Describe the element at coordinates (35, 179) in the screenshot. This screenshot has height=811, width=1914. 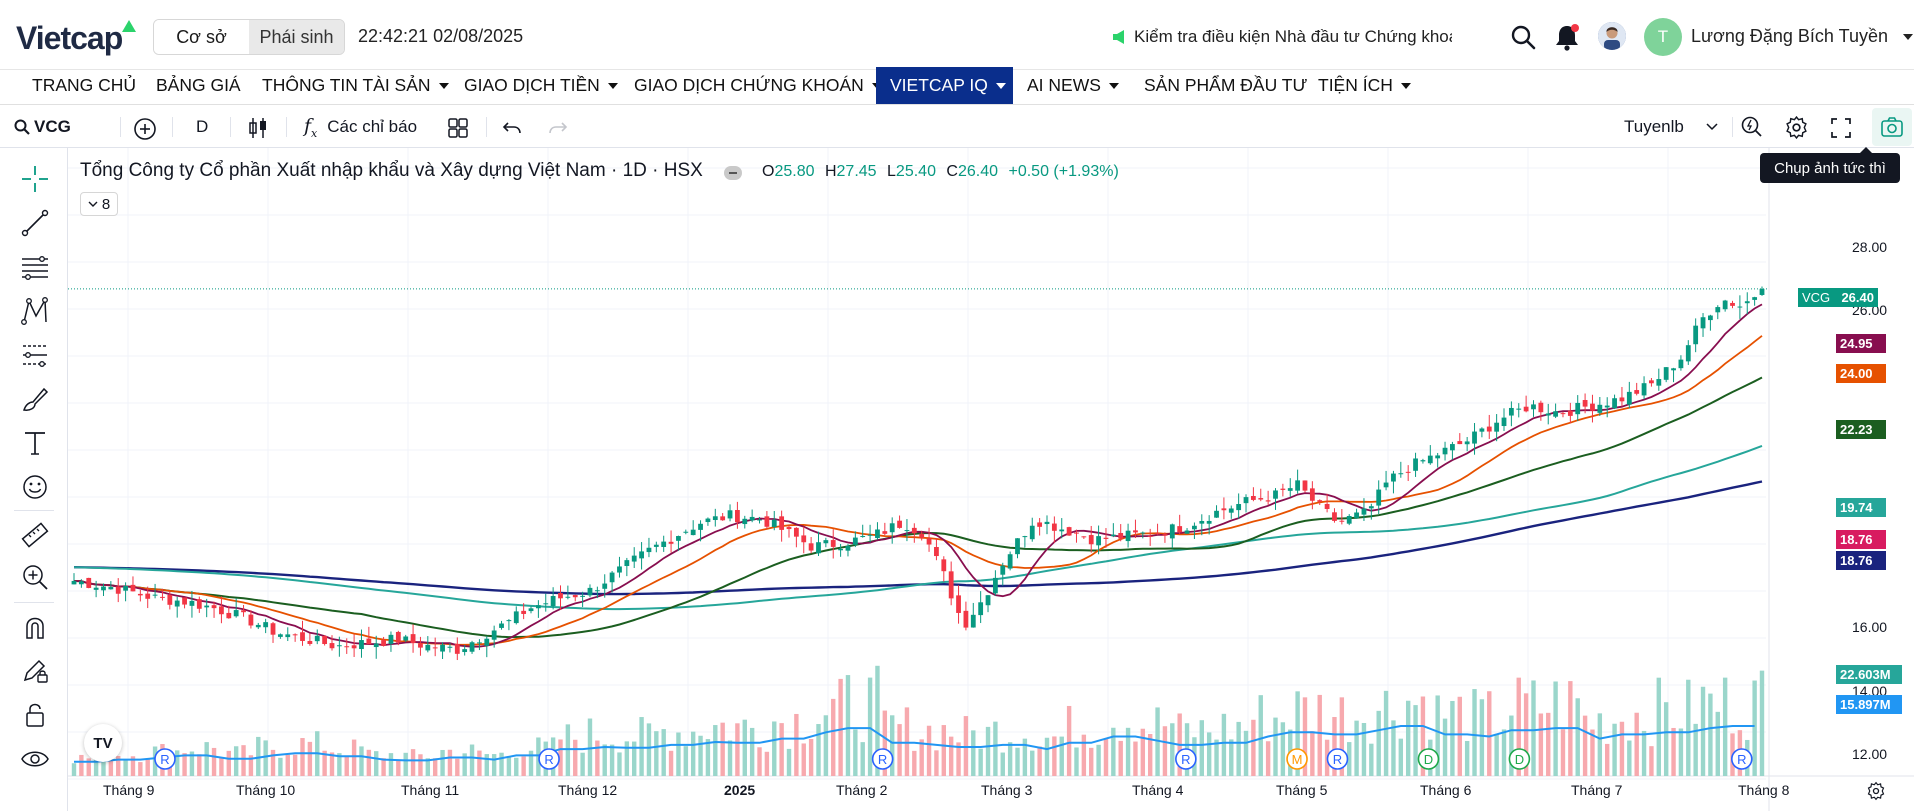
I see `crosshair-icon` at that location.